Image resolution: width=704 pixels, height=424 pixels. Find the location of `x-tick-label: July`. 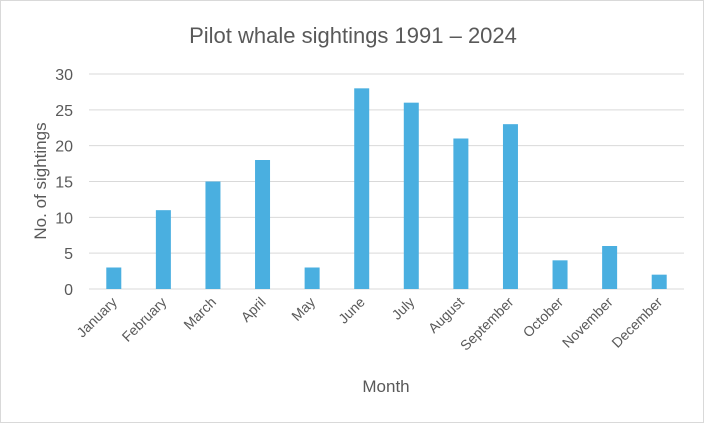

x-tick-label: July is located at coordinates (402, 308).